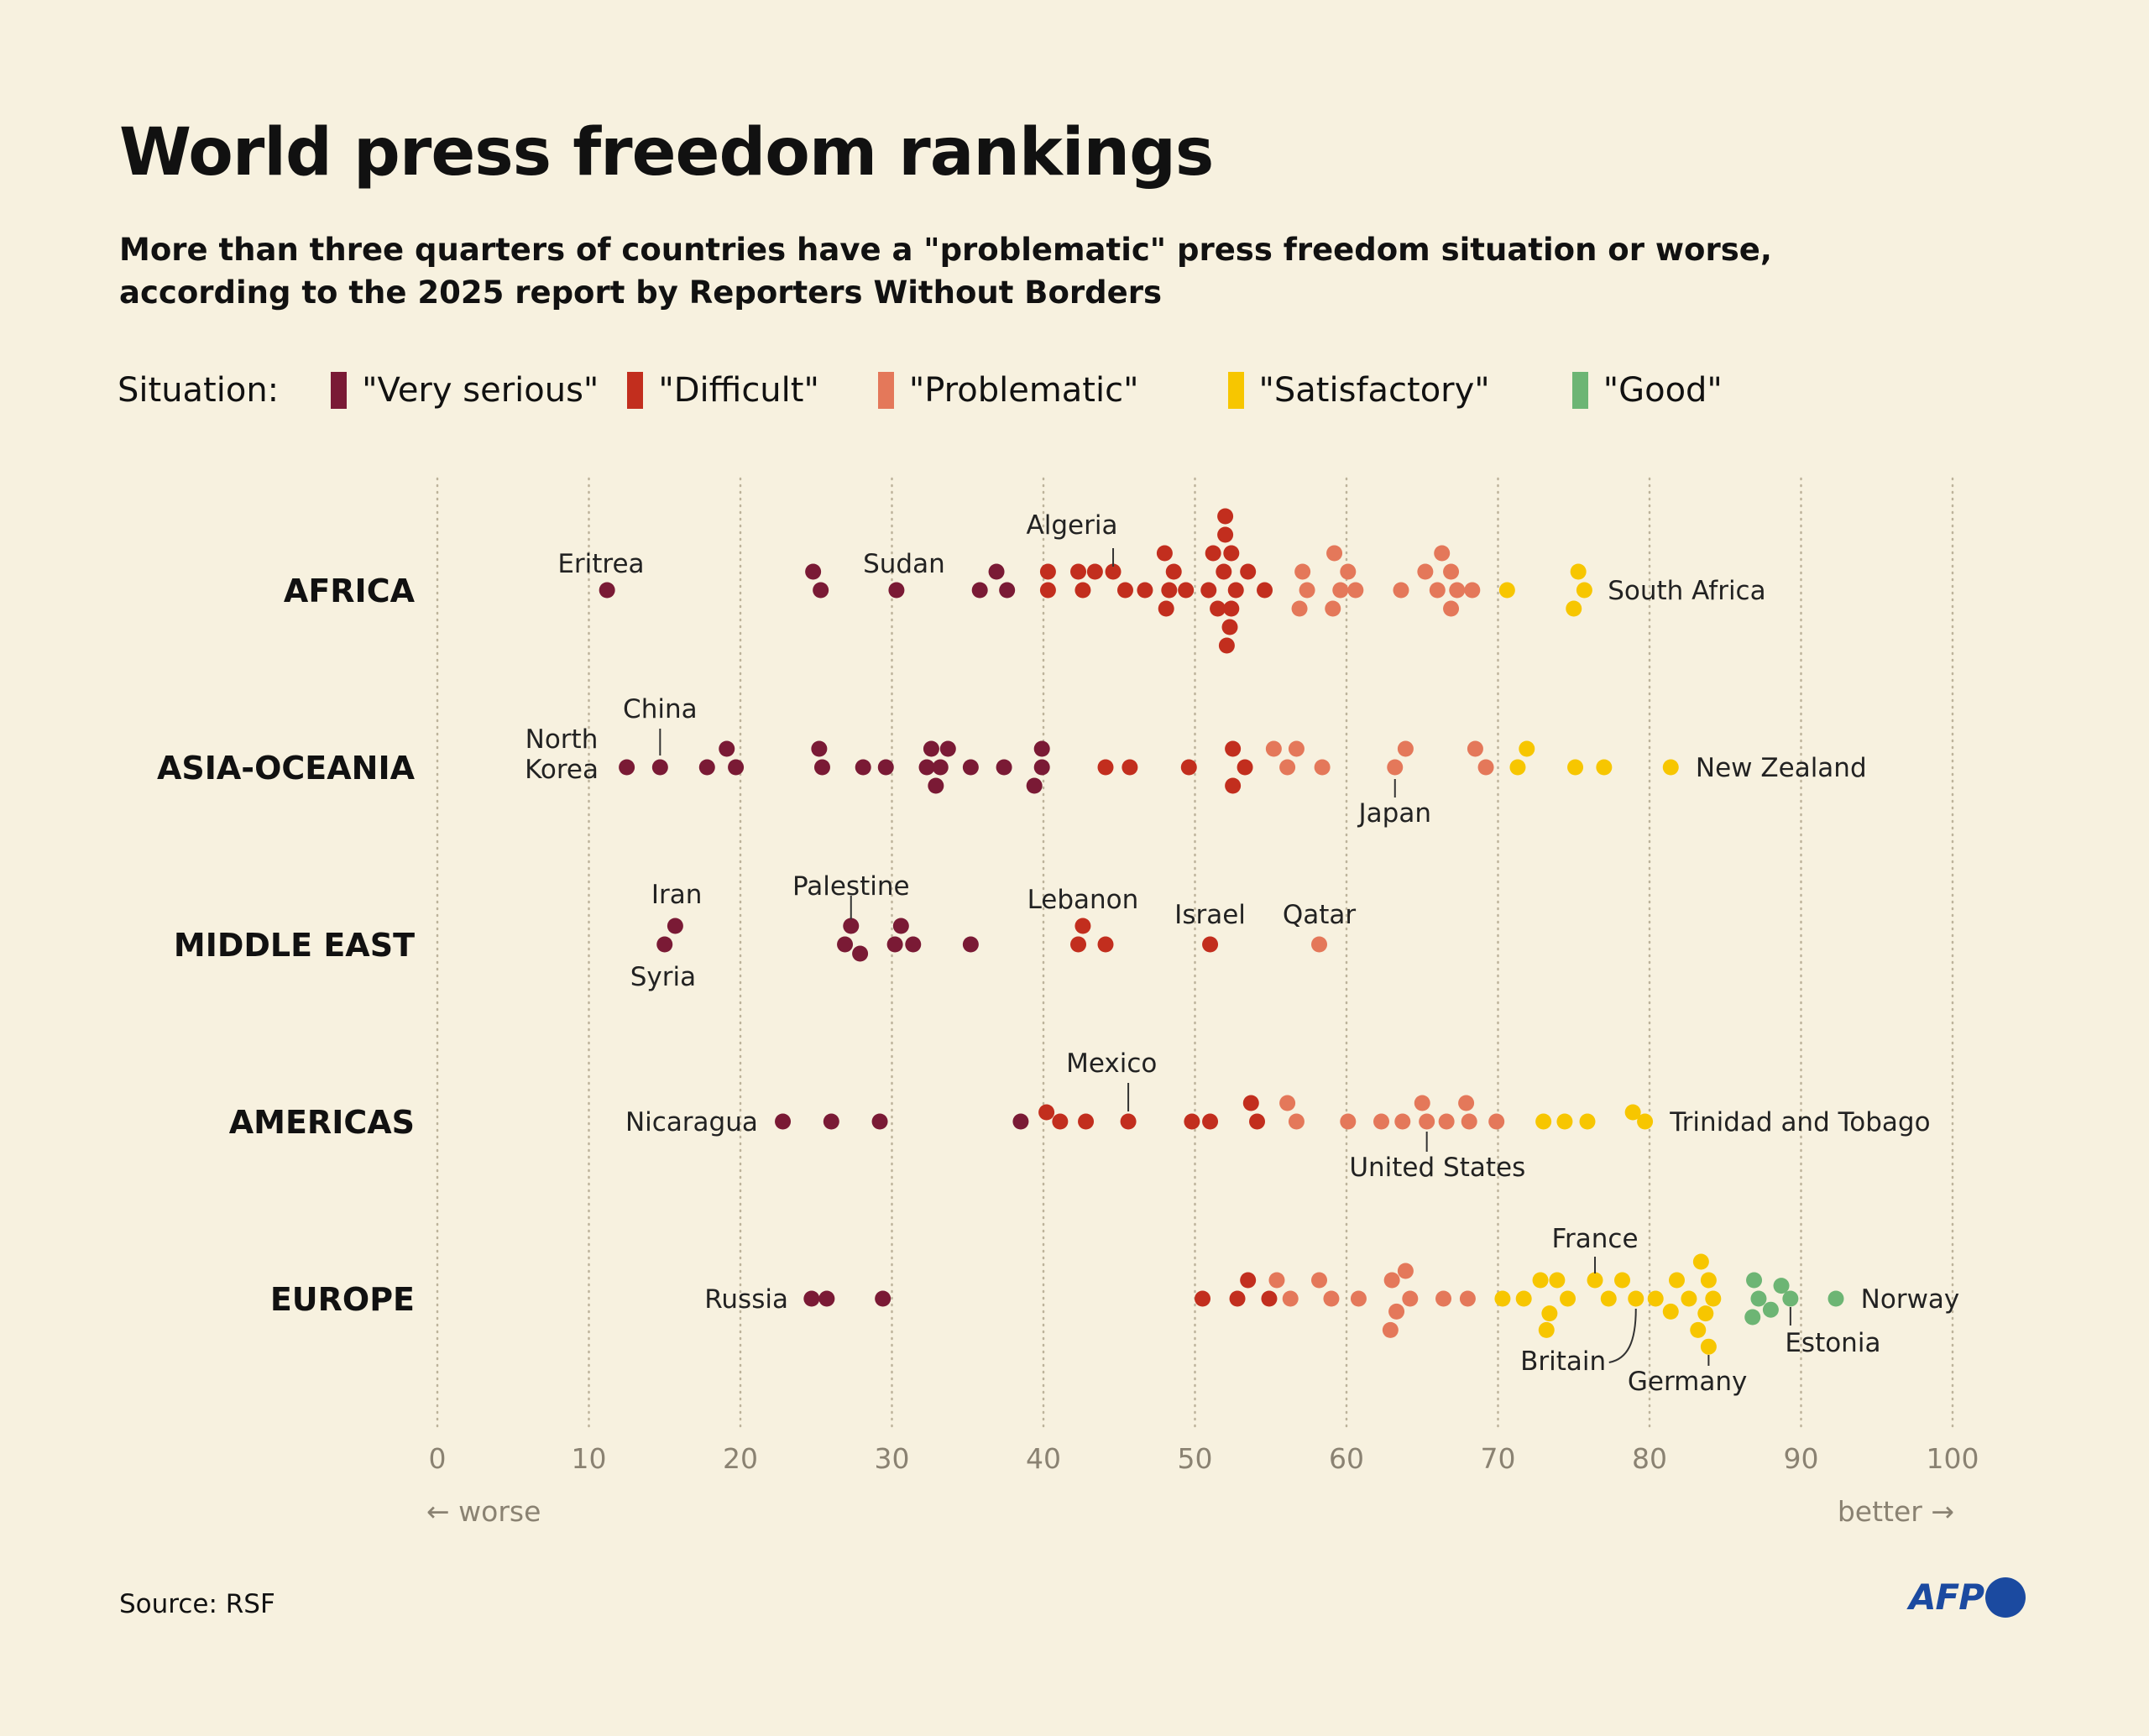 This screenshot has width=2149, height=1736. Describe the element at coordinates (636, 390) in the screenshot. I see `legend-swatch-difficult` at that location.